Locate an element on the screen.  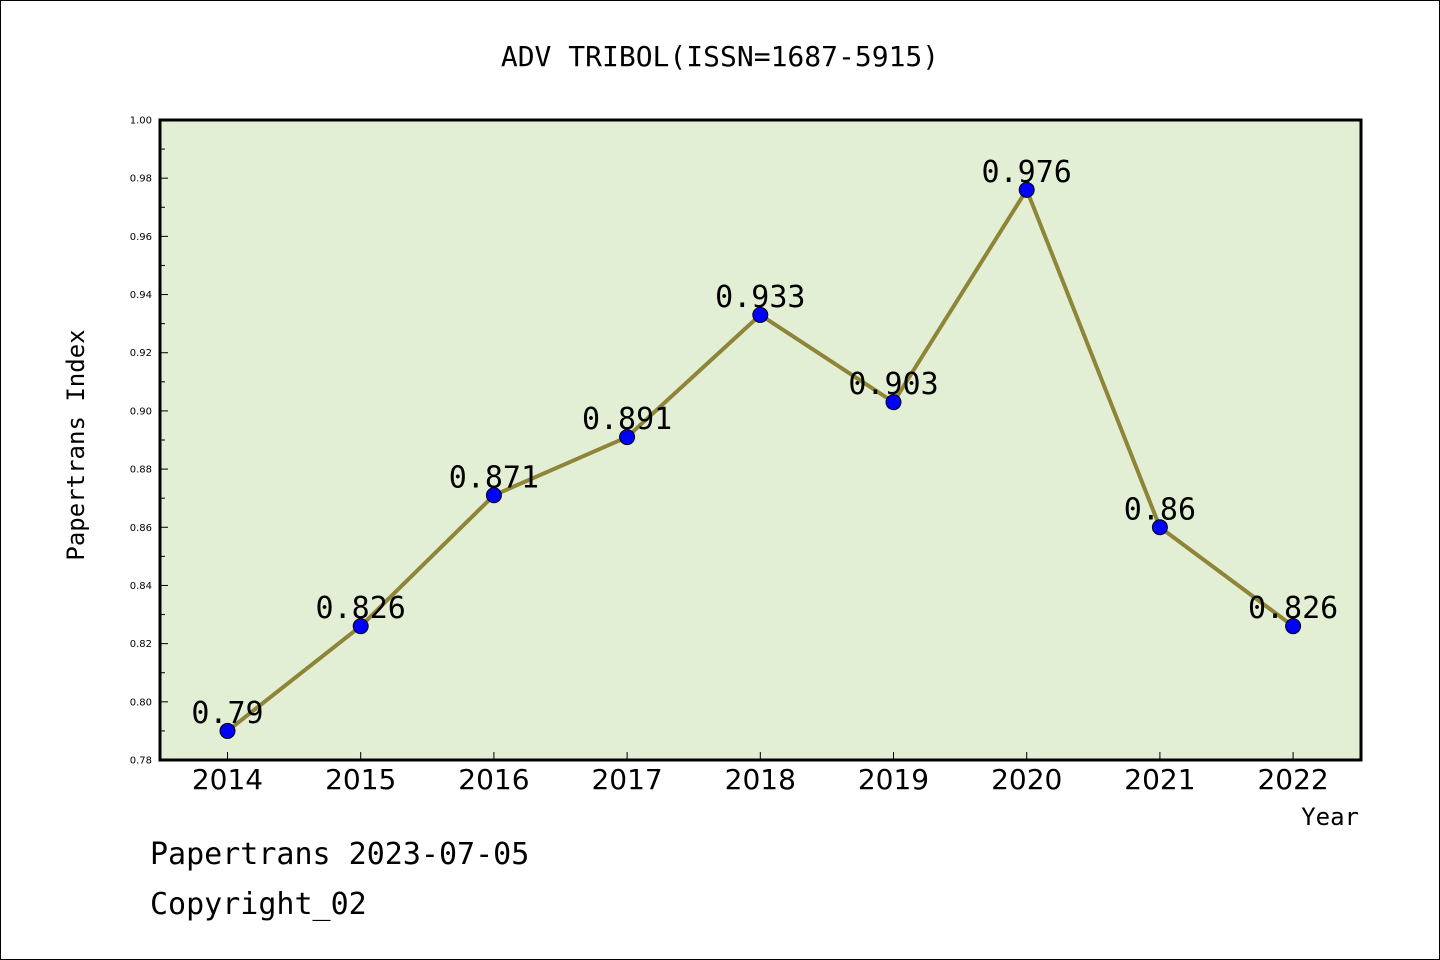
x-tick-label: 2015 is located at coordinates (360, 779).